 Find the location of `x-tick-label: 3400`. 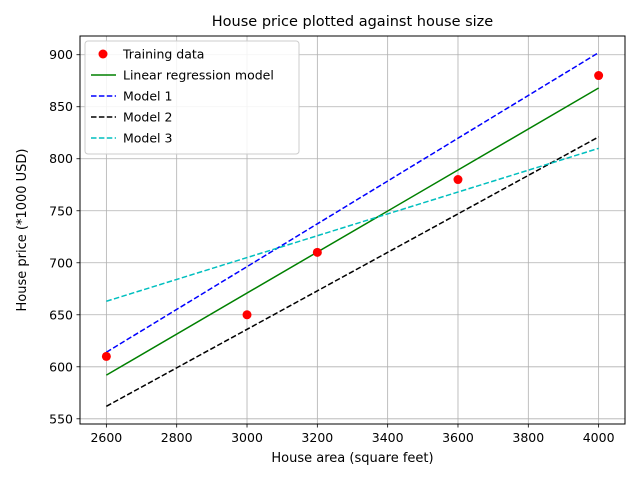

x-tick-label: 3400 is located at coordinates (388, 437).